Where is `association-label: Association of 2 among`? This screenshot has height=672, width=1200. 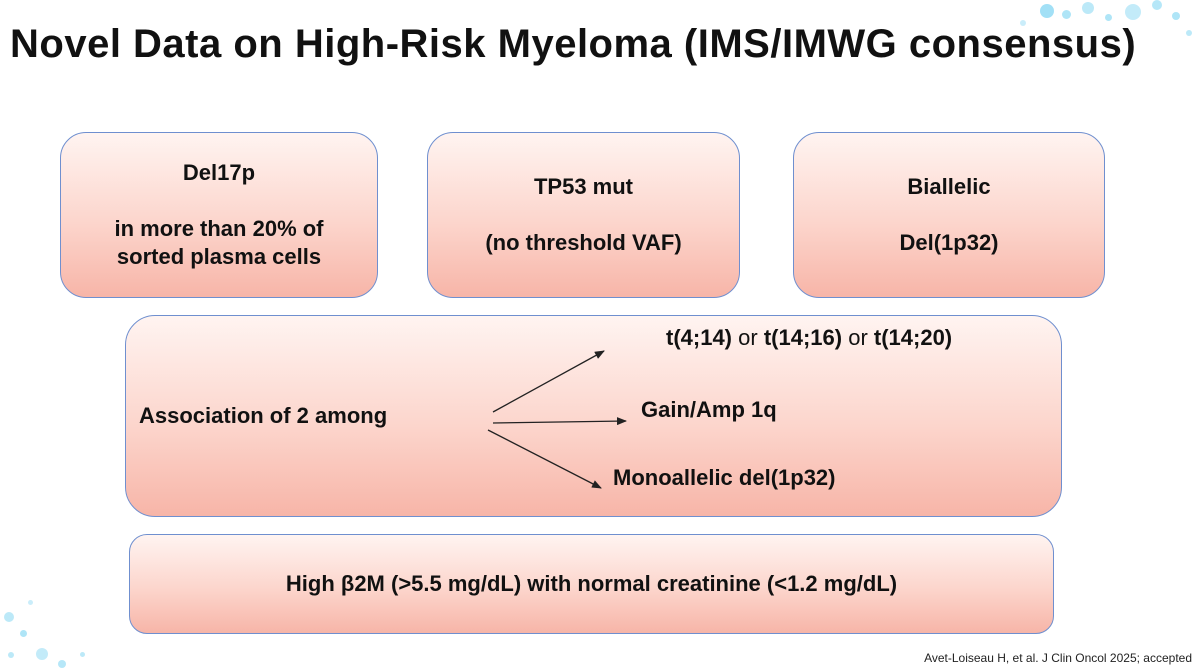 association-label: Association of 2 among is located at coordinates (263, 415).